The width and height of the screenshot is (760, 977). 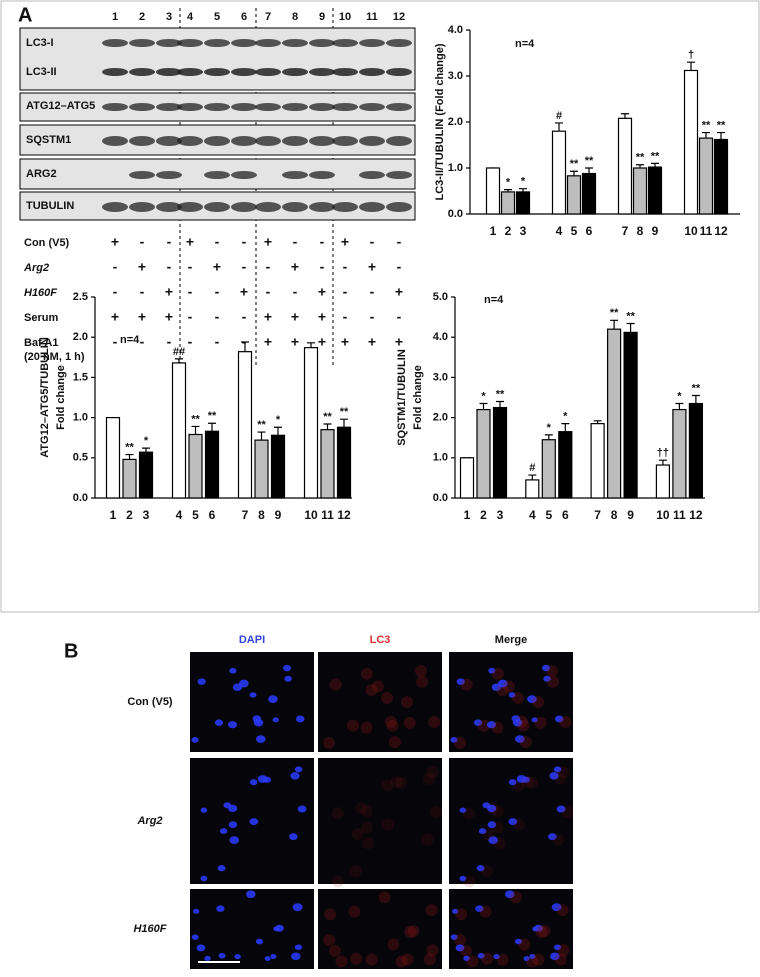 What do you see at coordinates (190, 17) in the screenshot?
I see `lane-number: 4` at bounding box center [190, 17].